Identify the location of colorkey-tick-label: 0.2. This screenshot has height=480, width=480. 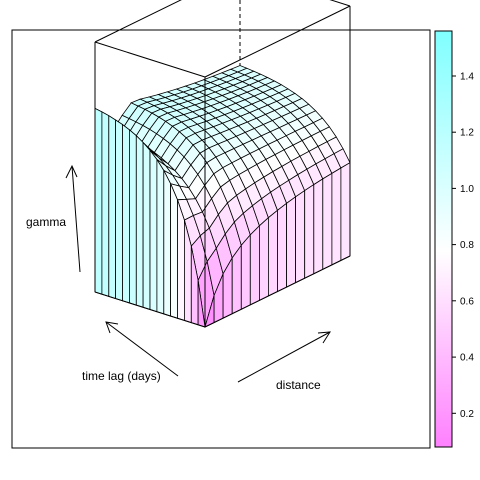
(467, 414).